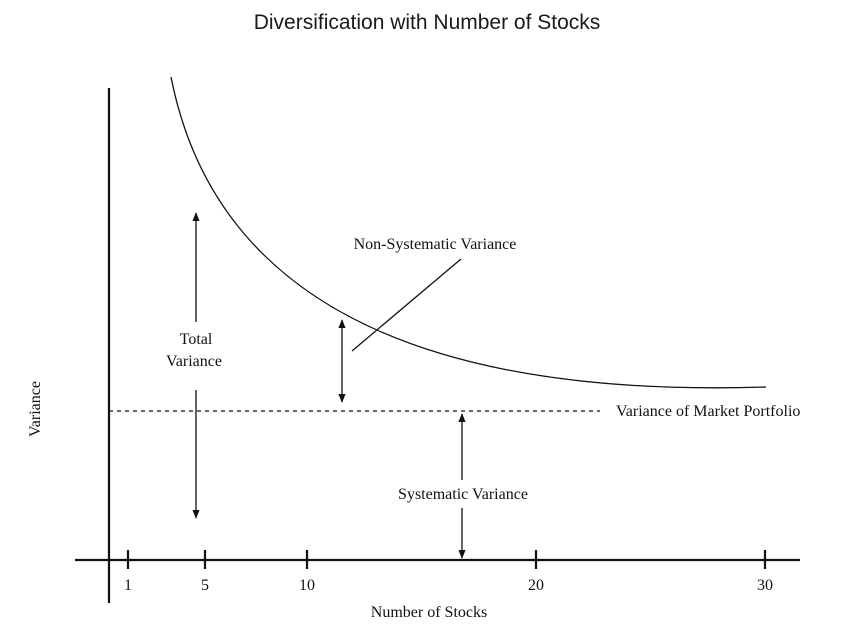  I want to click on systematic-variance-label: Systematic Variance, so click(463, 494).